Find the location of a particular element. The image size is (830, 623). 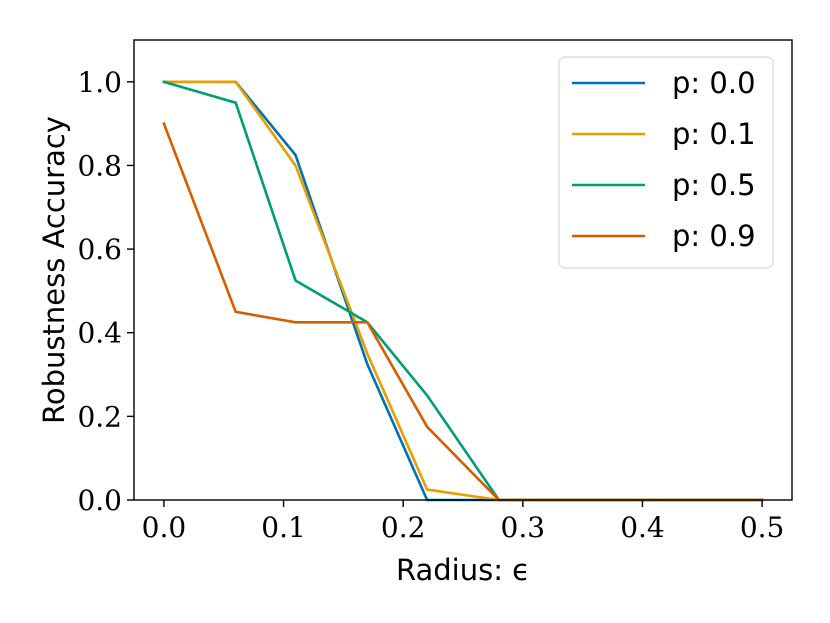

x-axis-label: Radius: ϵ is located at coordinates (463, 570).